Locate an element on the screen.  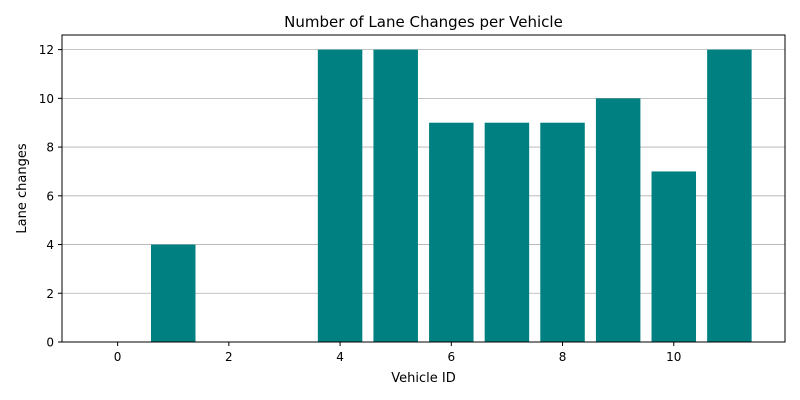
chart-title: Number of Lane Changes per Vehicle is located at coordinates (423, 22).